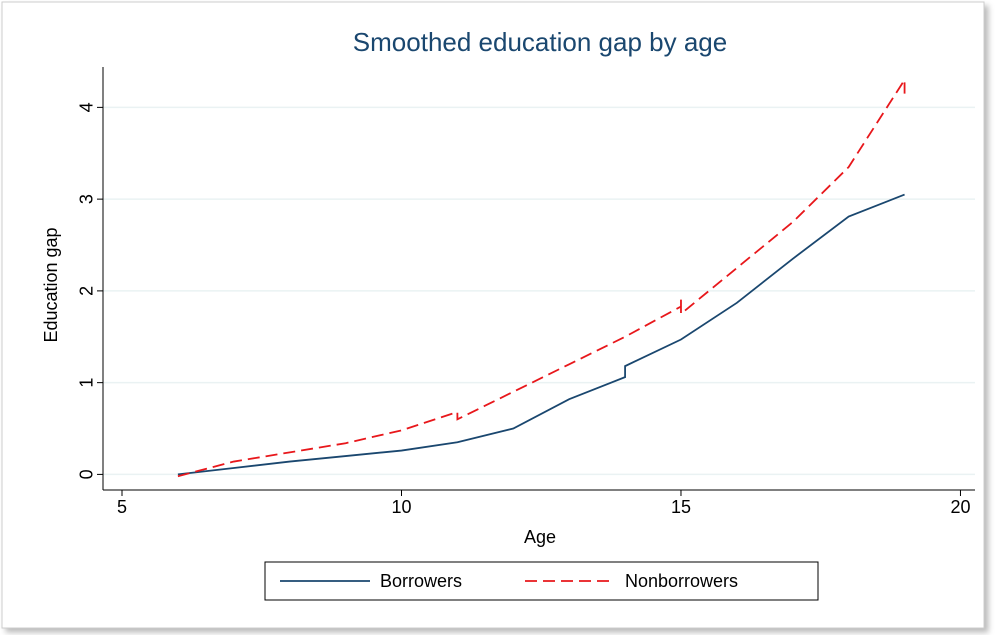 The width and height of the screenshot is (995, 635). What do you see at coordinates (87, 107) in the screenshot?
I see `y-tick-label: 4` at bounding box center [87, 107].